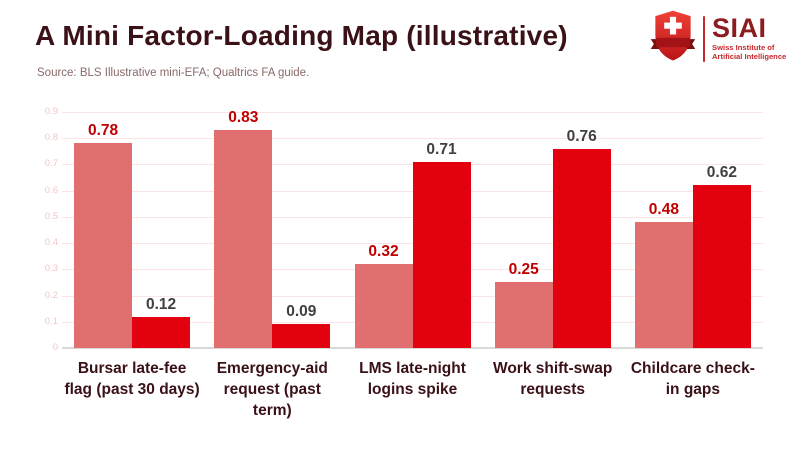 The width and height of the screenshot is (800, 450). I want to click on bar-value-label: 0.09, so click(301, 312).